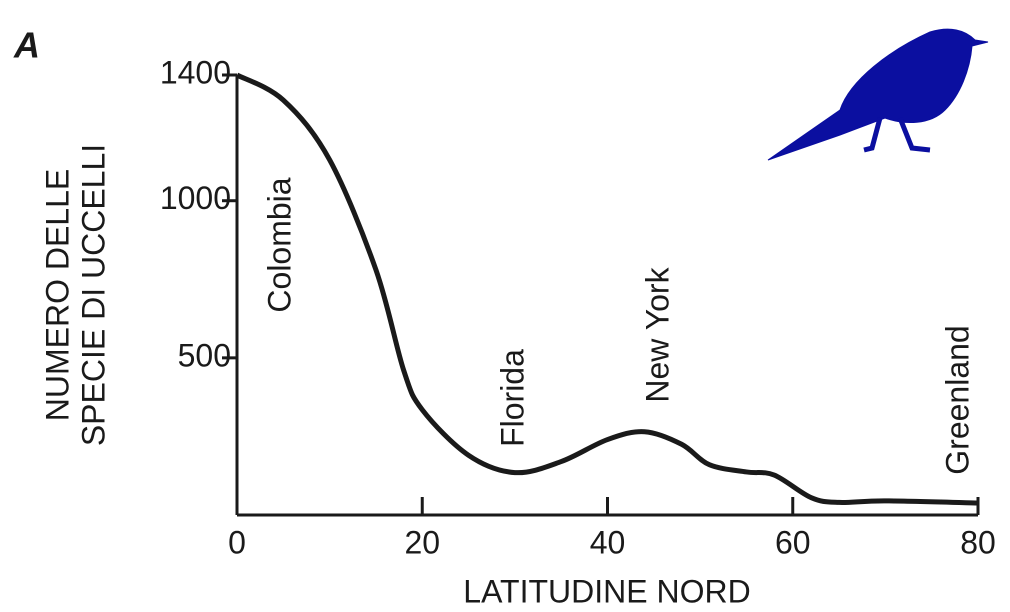 The height and width of the screenshot is (612, 1010). I want to click on annotation: New York, so click(657, 334).